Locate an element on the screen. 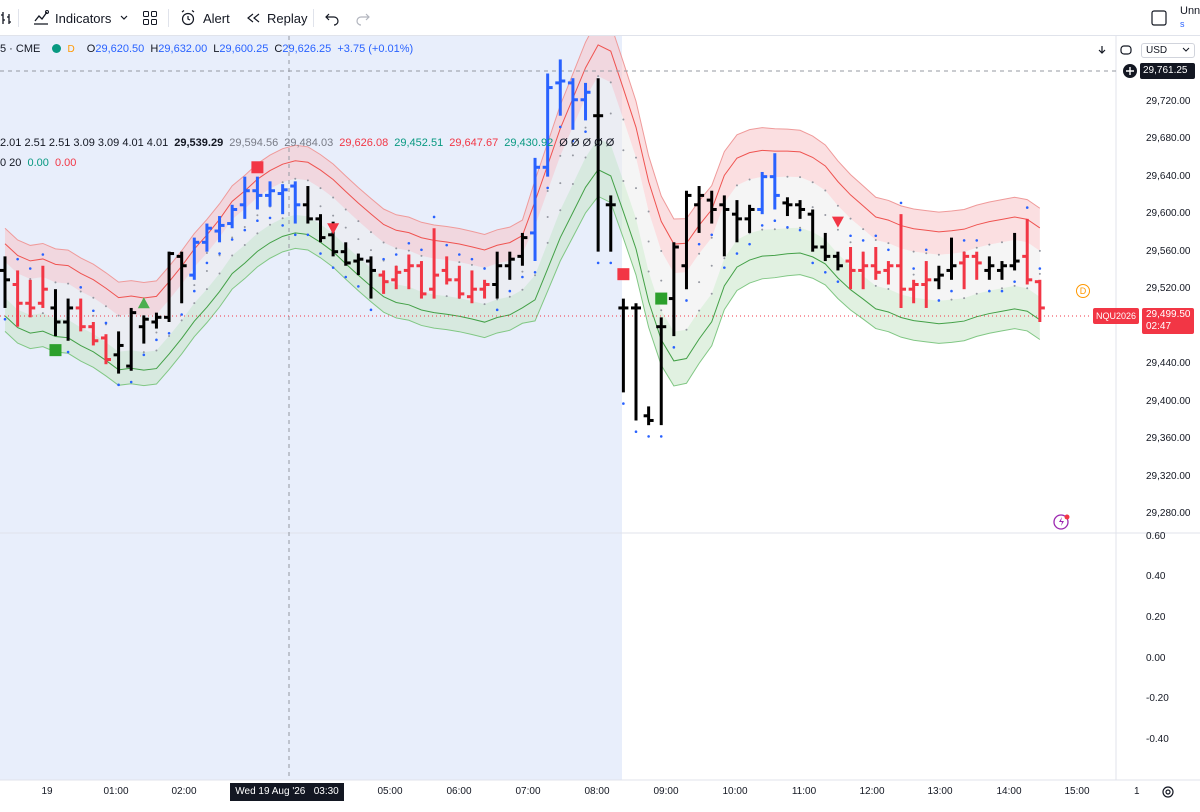  undo-icon is located at coordinates (332, 19).